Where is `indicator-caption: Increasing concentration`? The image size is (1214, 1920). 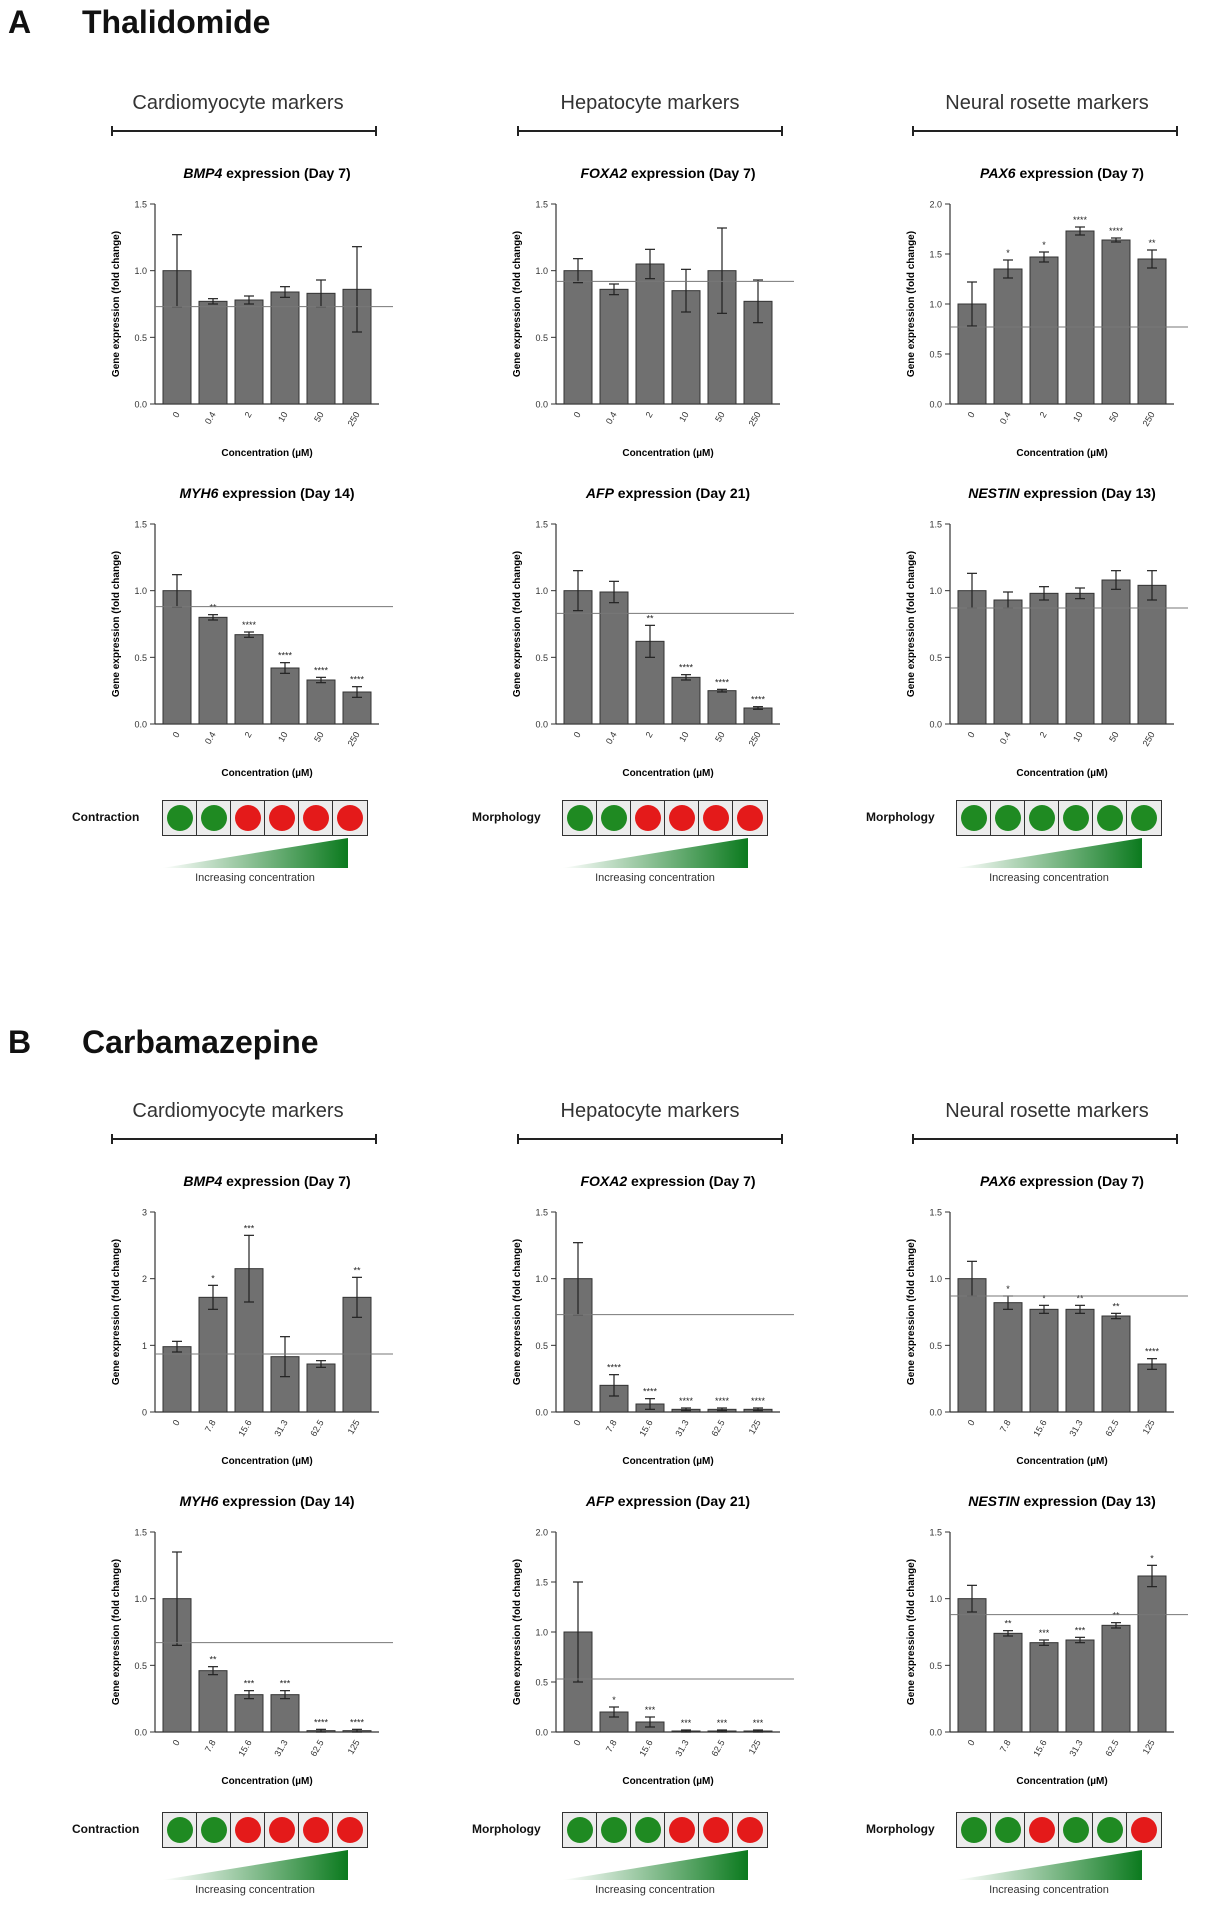 indicator-caption: Increasing concentration is located at coordinates (1049, 1890).